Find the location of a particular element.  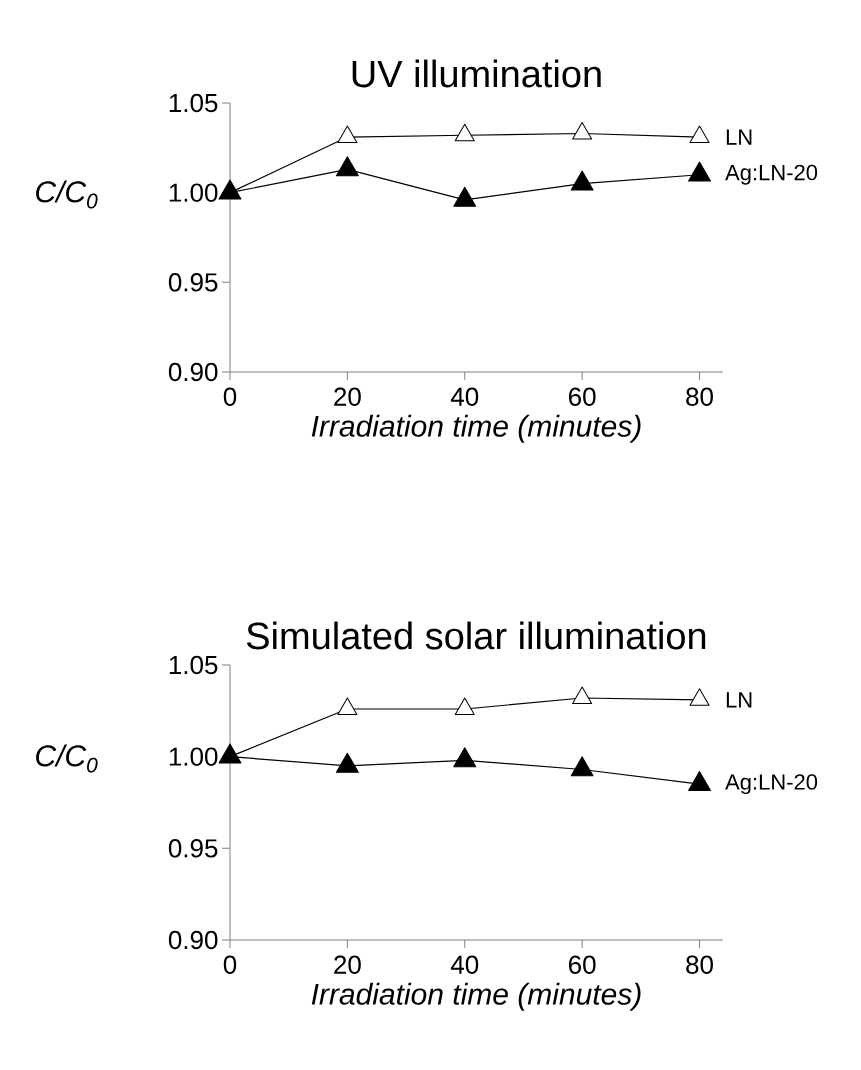

chart-title: UV illumination is located at coordinates (476, 73).